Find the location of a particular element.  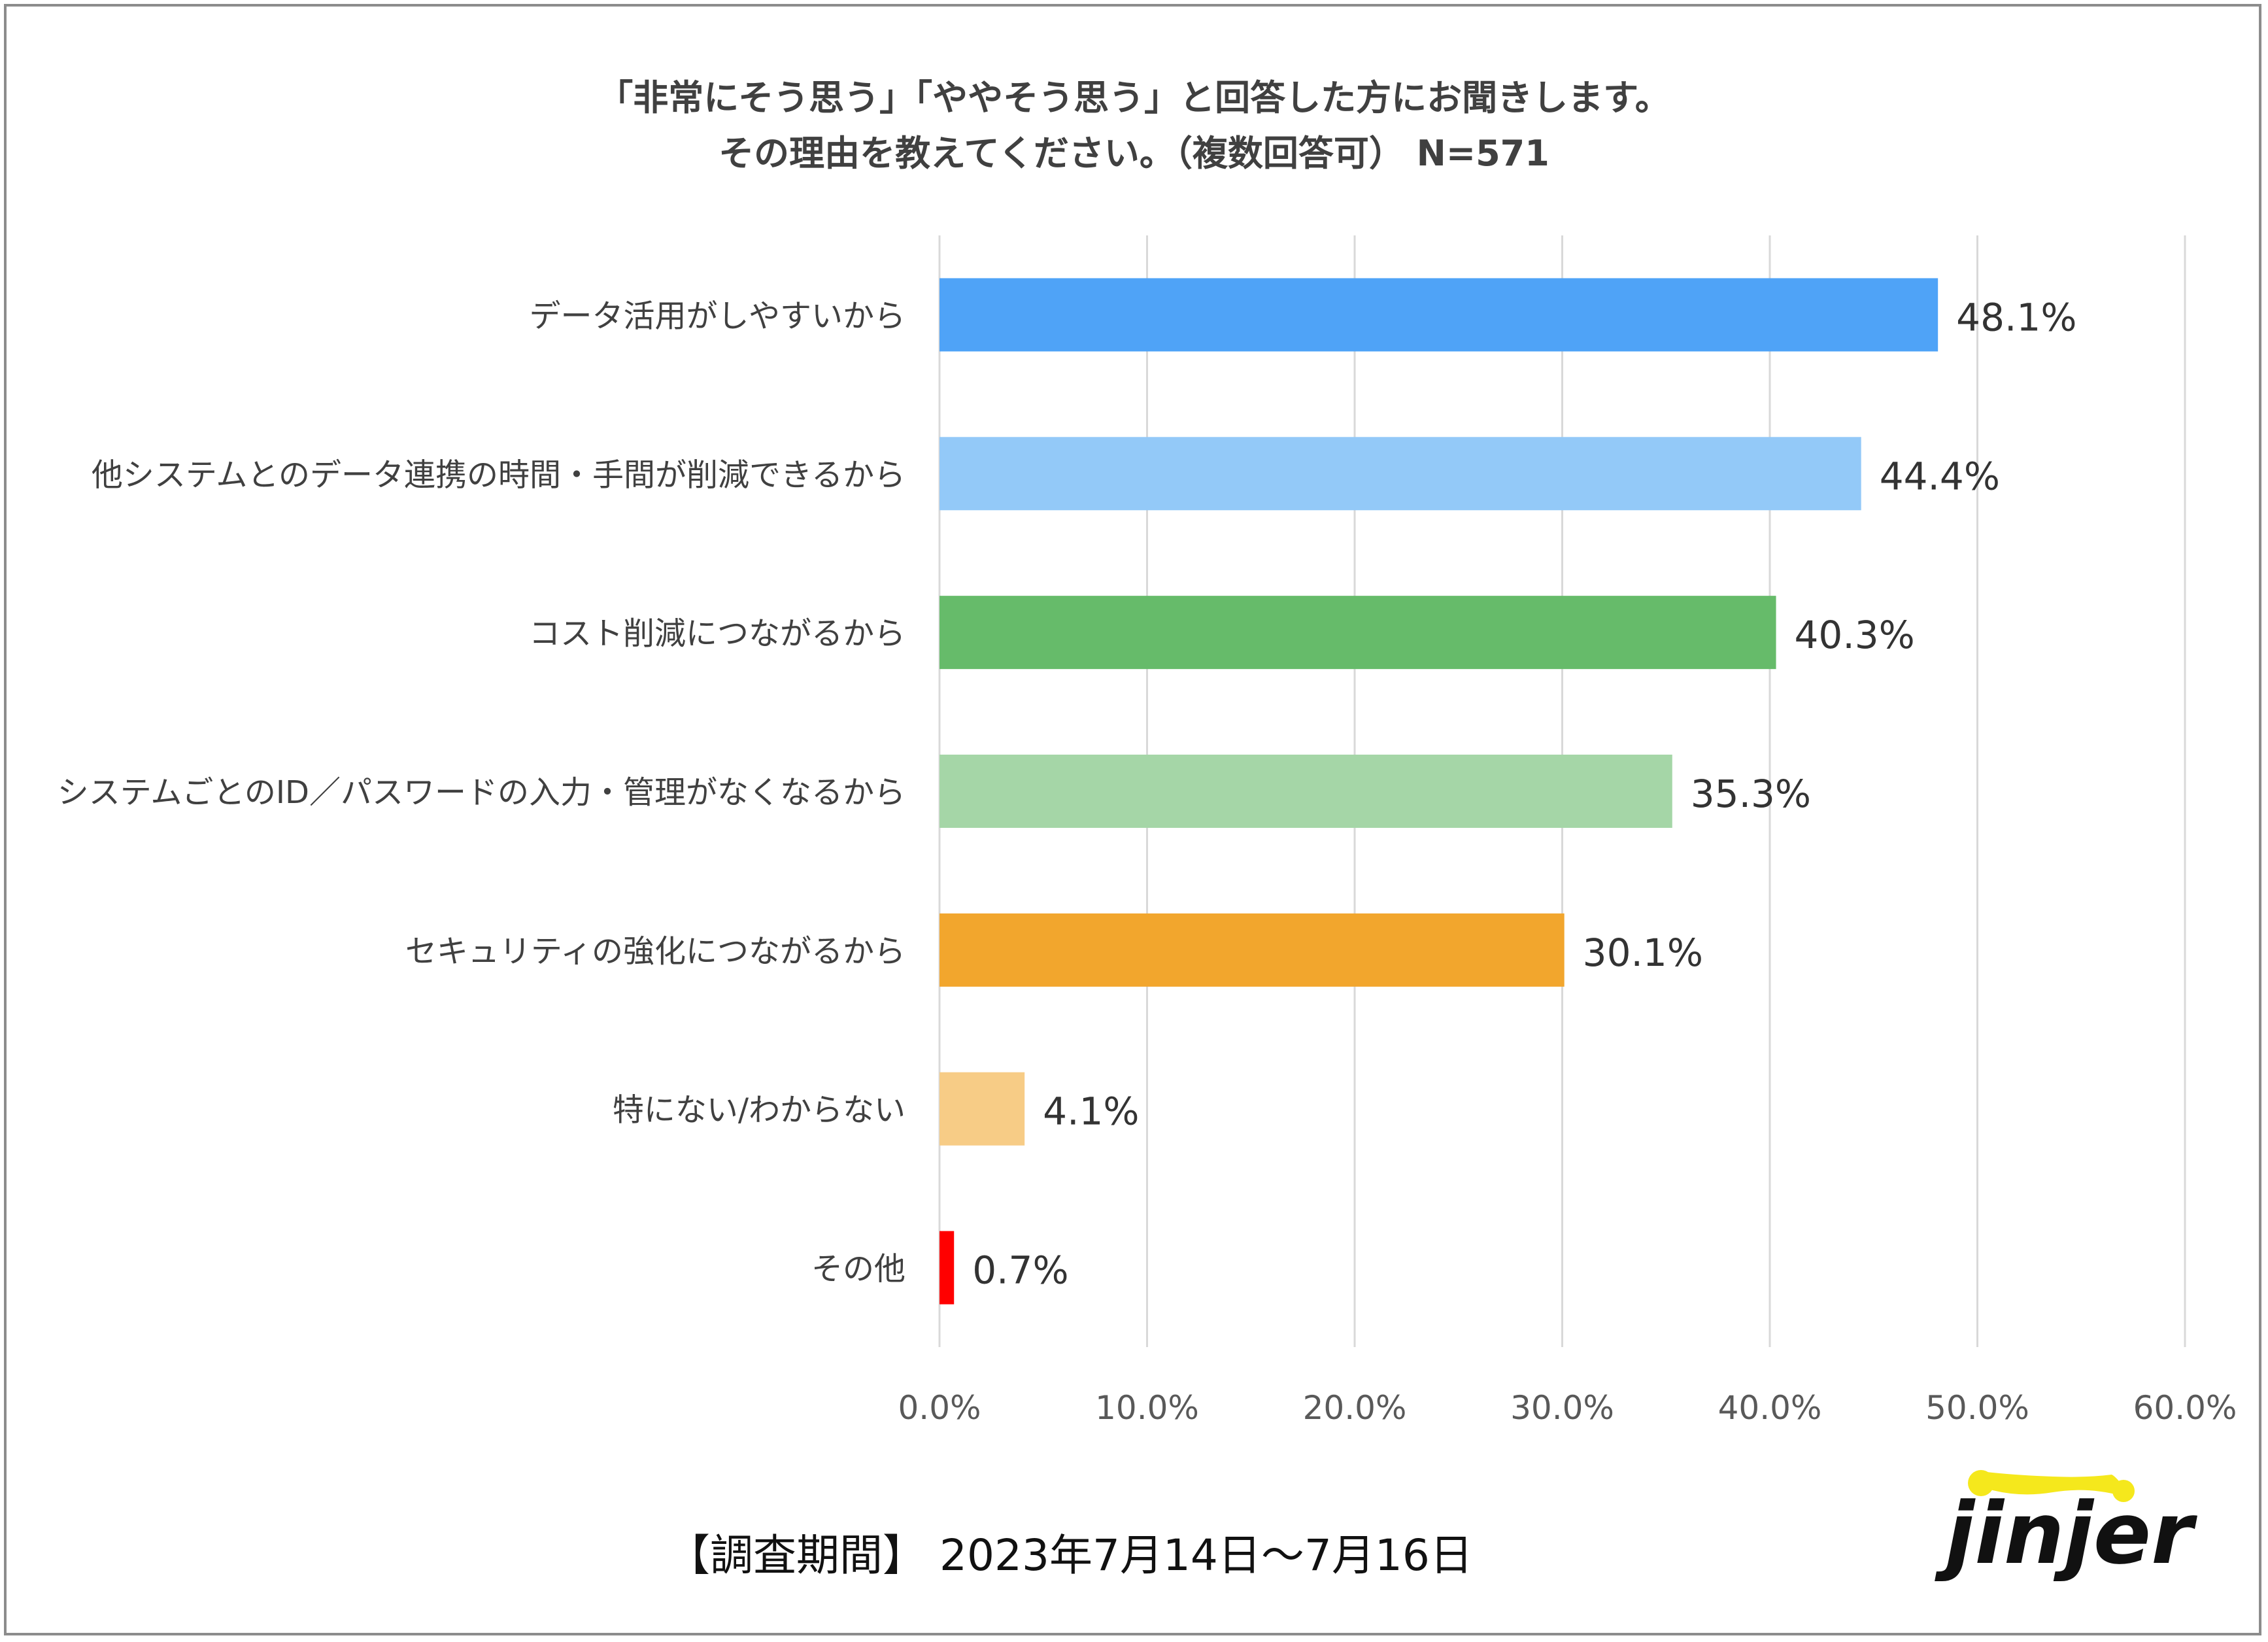

value-label: 30.1% is located at coordinates (1643, 953).